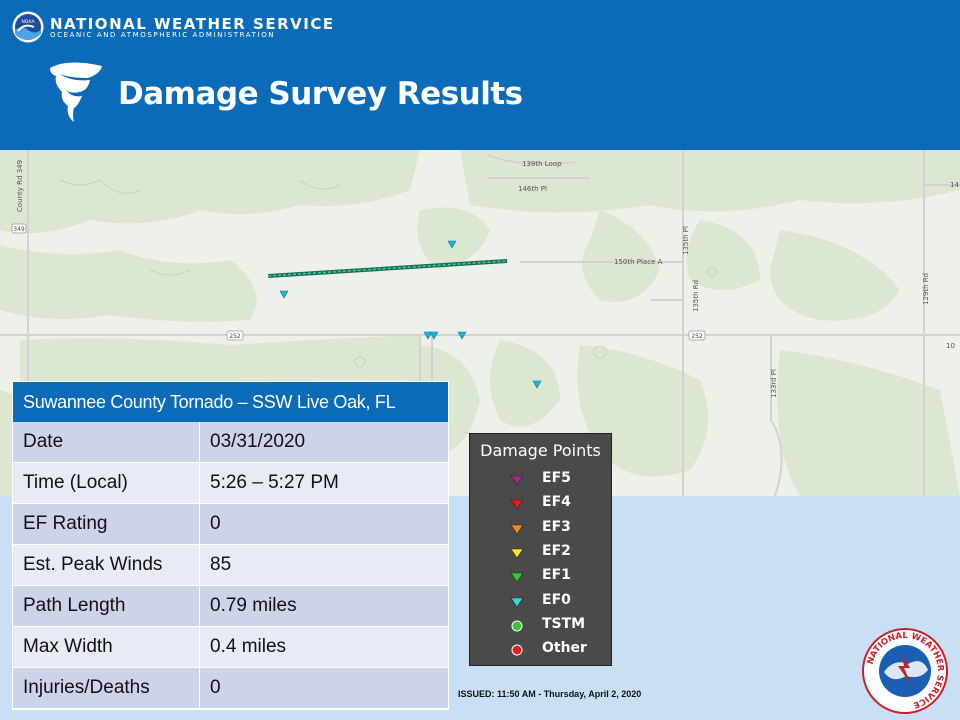 The width and height of the screenshot is (960, 720). I want to click on summary-row: Path Length 0.79 miles, so click(230, 606).